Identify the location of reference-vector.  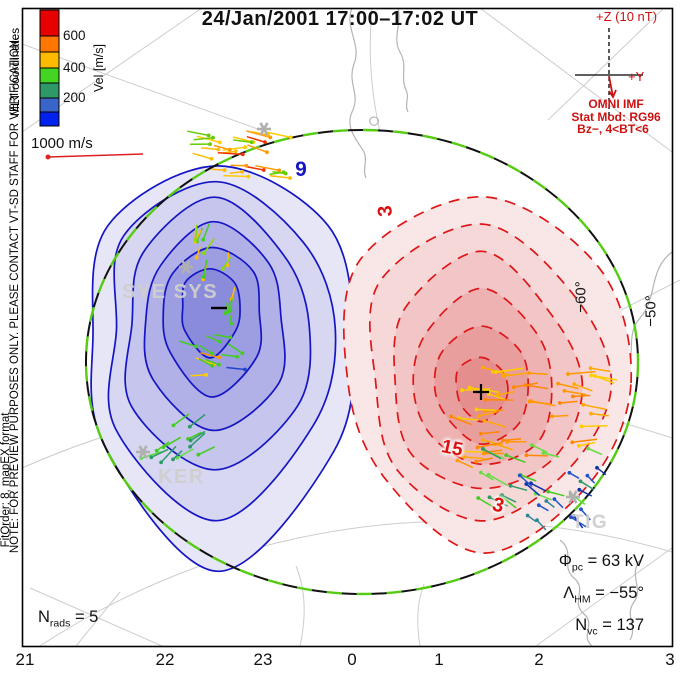
(94, 156).